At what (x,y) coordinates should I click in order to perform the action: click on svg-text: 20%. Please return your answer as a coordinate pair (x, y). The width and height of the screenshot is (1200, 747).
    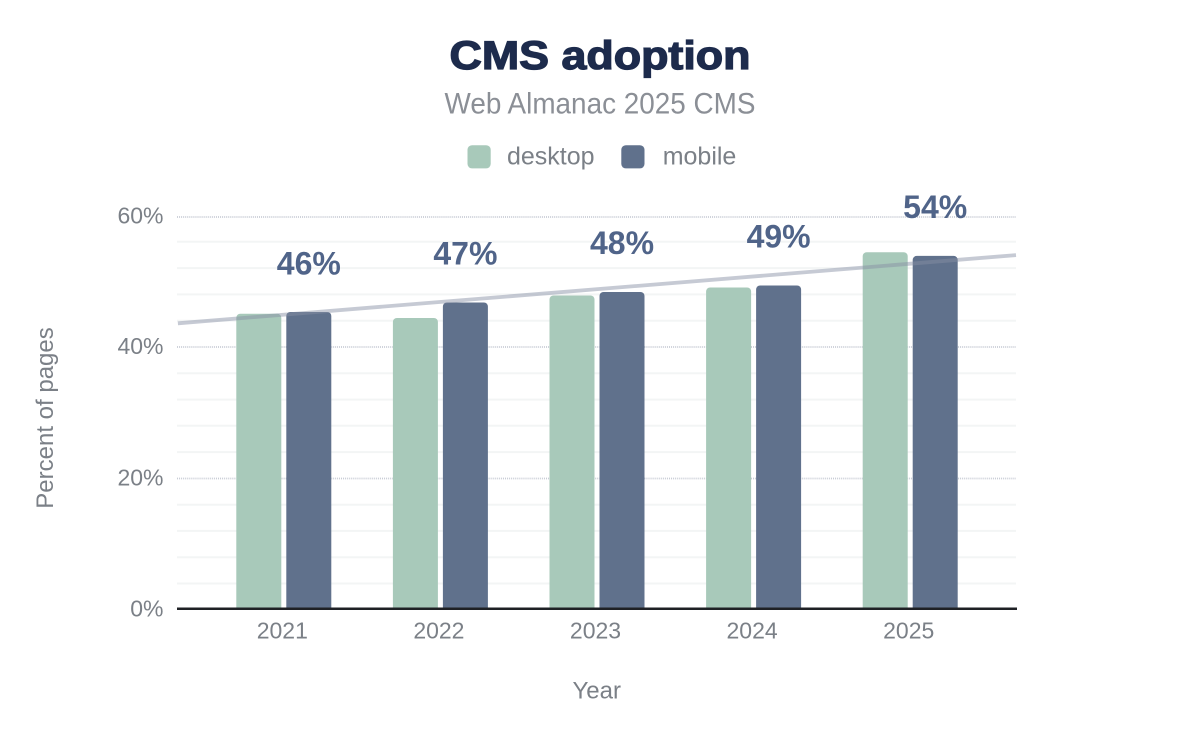
    Looking at the image, I should click on (140, 477).